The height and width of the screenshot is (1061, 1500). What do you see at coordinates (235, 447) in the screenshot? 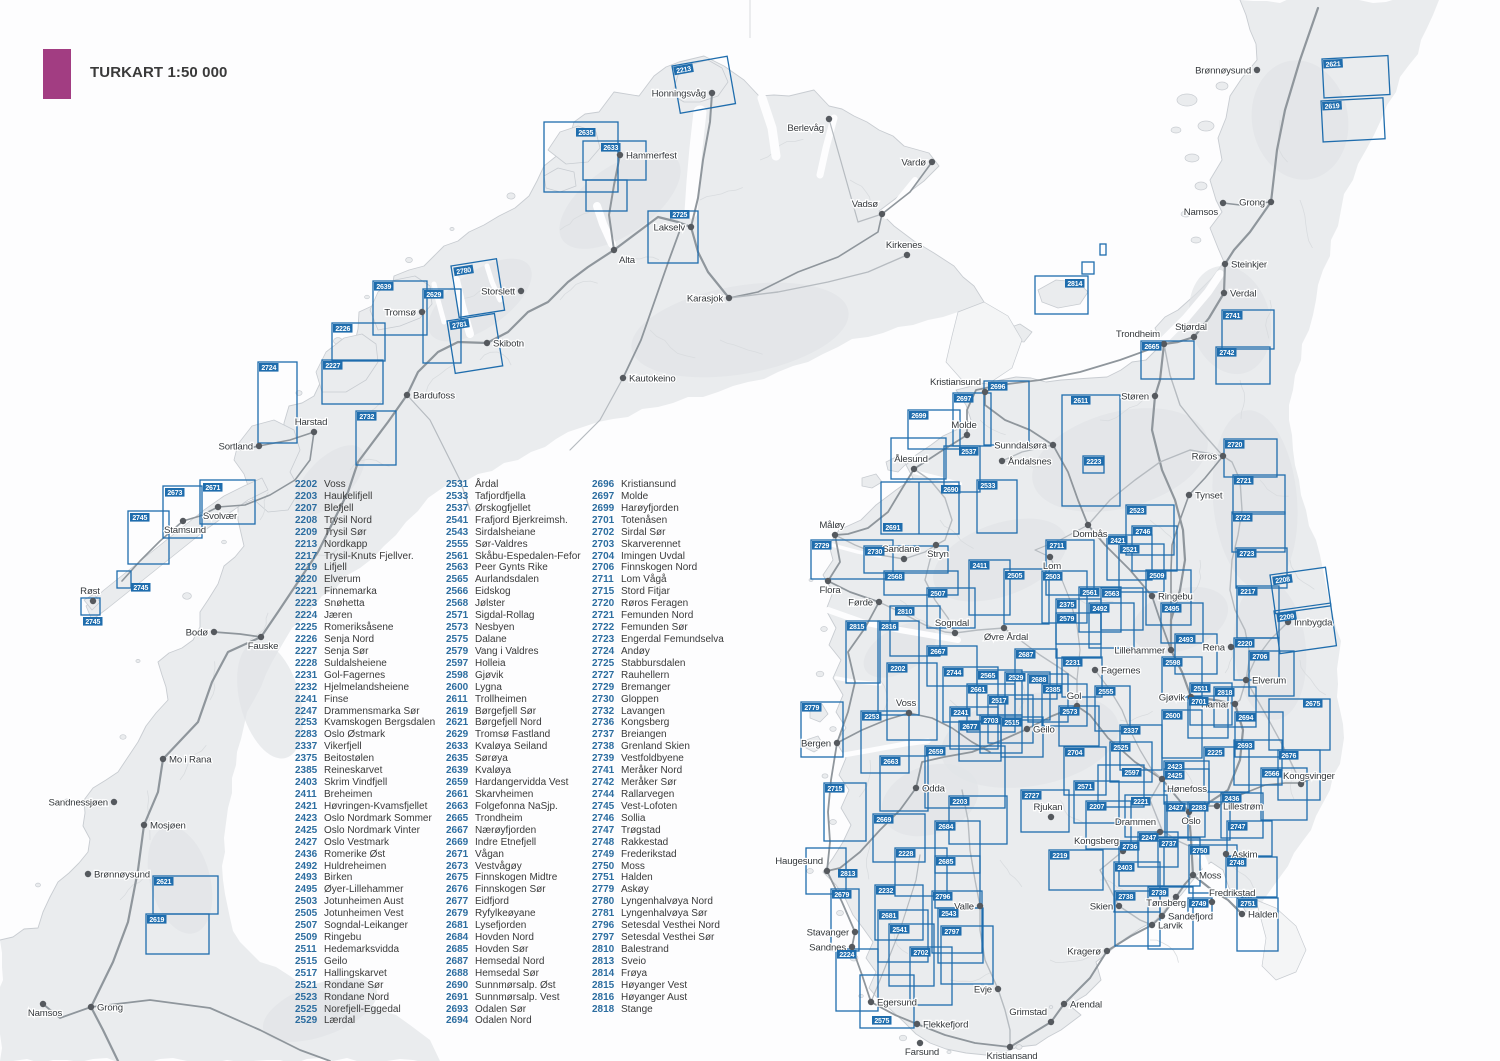
I see `svg-text: Sortland` at bounding box center [235, 447].